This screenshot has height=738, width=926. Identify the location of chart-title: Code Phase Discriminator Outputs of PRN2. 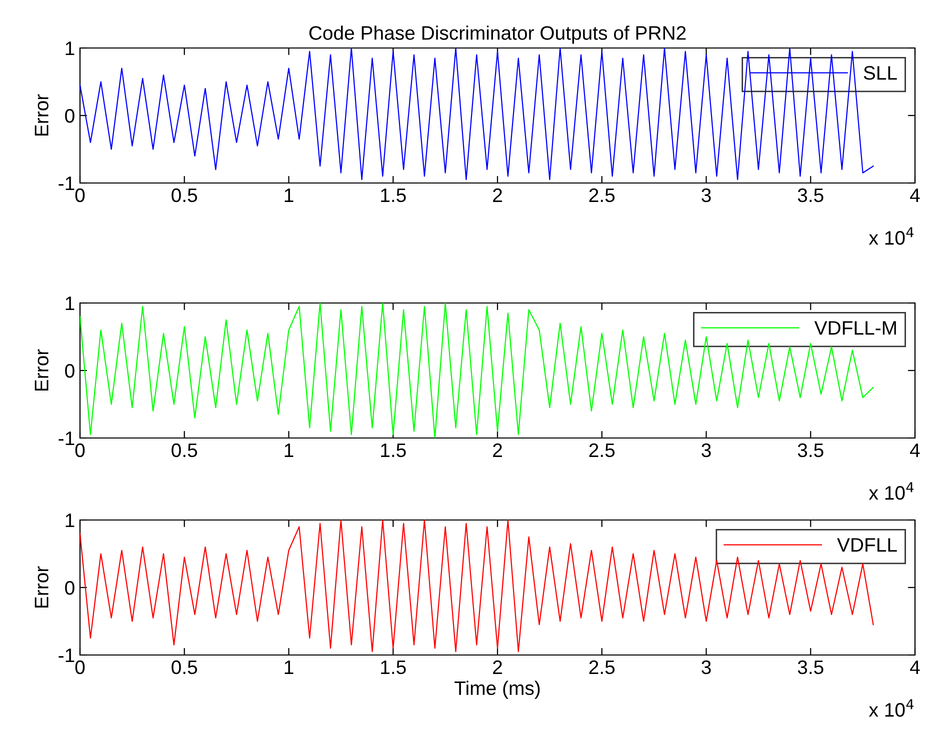
(497, 35).